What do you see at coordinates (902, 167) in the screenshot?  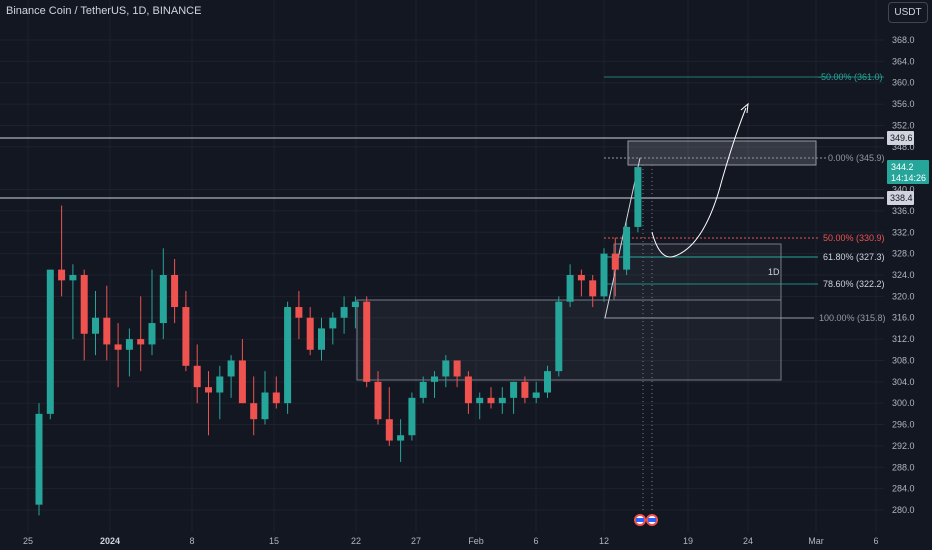 I see `current-price-badge: 344.2` at bounding box center [902, 167].